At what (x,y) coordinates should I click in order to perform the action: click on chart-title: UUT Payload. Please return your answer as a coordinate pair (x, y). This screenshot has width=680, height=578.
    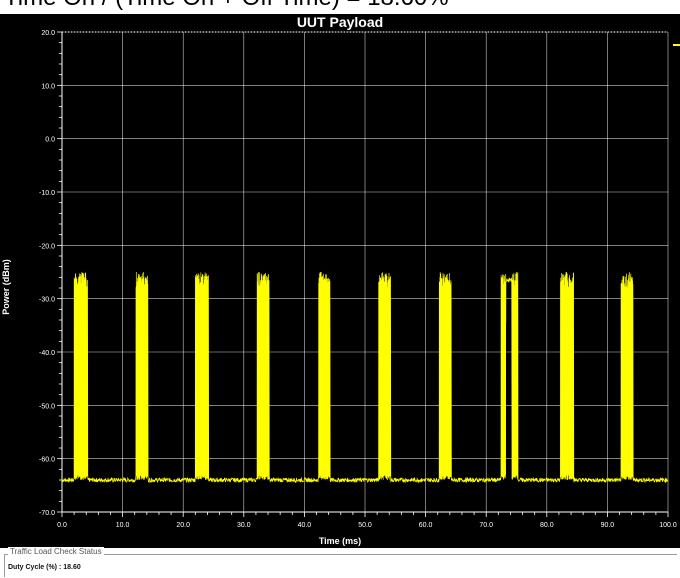
    Looking at the image, I should click on (340, 22).